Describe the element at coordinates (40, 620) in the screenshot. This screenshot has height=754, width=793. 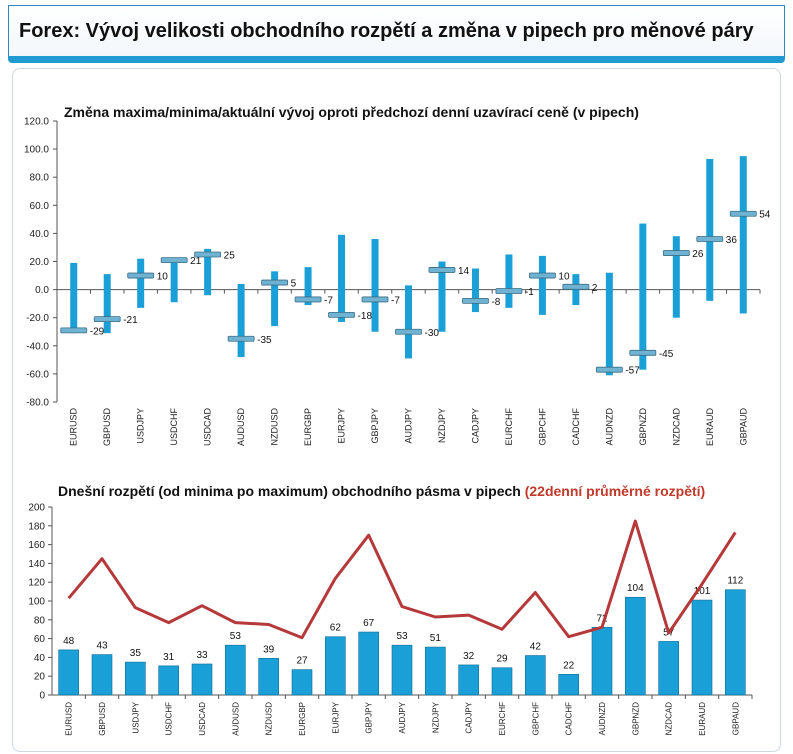
I see `chart2-y-tick-label: 80` at that location.